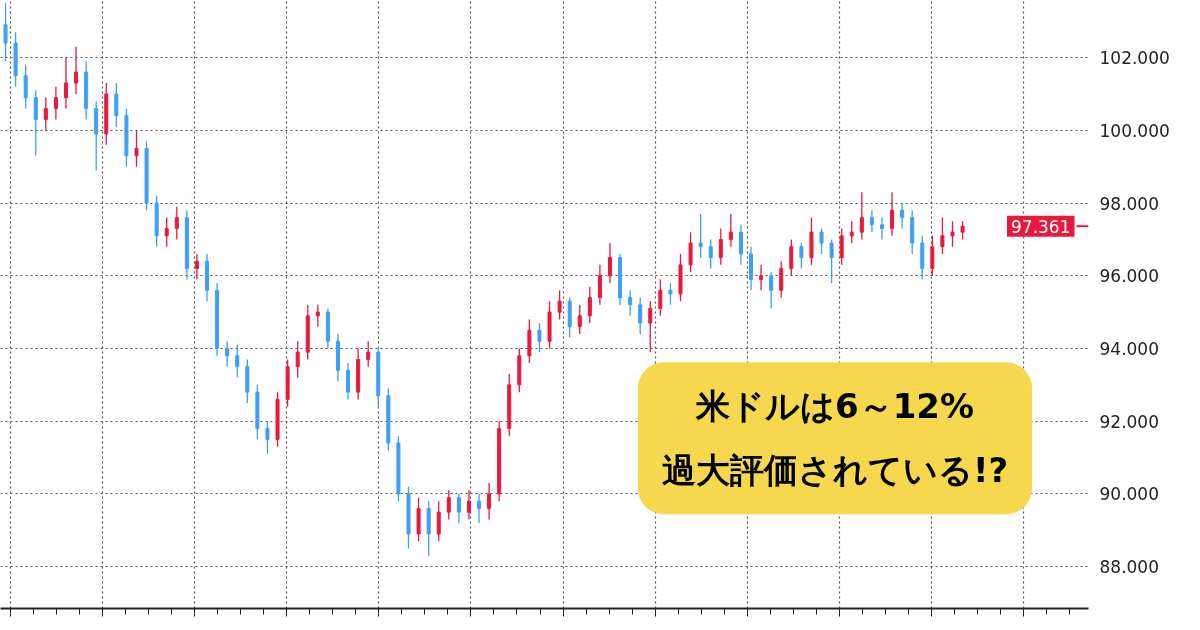 The image size is (1200, 630). Describe the element at coordinates (1134, 58) in the screenshot. I see `y-tick-label: 102.000` at that location.